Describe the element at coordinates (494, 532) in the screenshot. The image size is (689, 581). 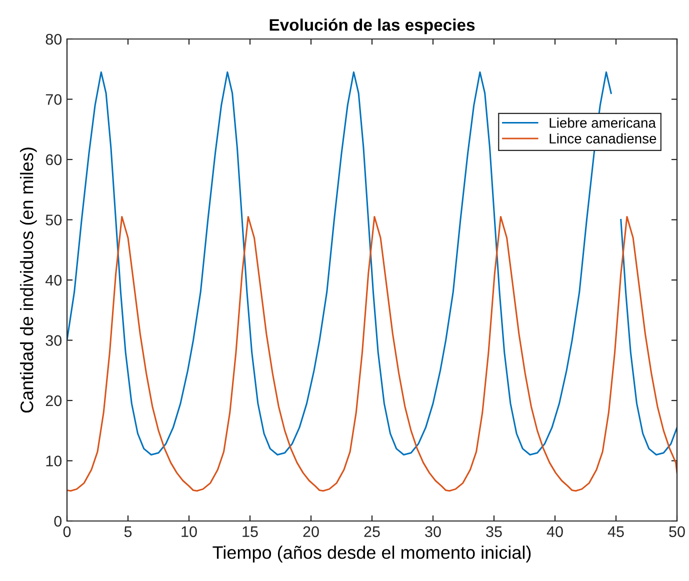
I see `x-tick-label: 35` at that location.